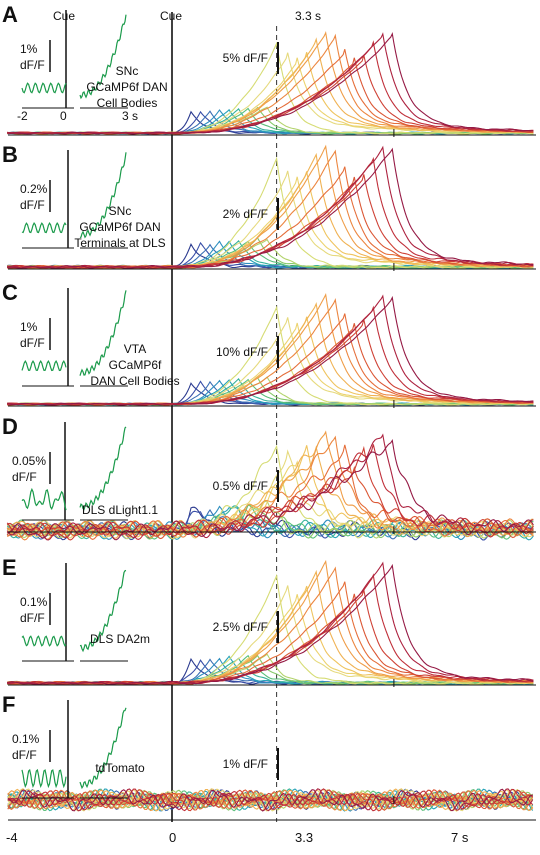  I want to click on region-label: GCaMP6f, so click(135, 365).